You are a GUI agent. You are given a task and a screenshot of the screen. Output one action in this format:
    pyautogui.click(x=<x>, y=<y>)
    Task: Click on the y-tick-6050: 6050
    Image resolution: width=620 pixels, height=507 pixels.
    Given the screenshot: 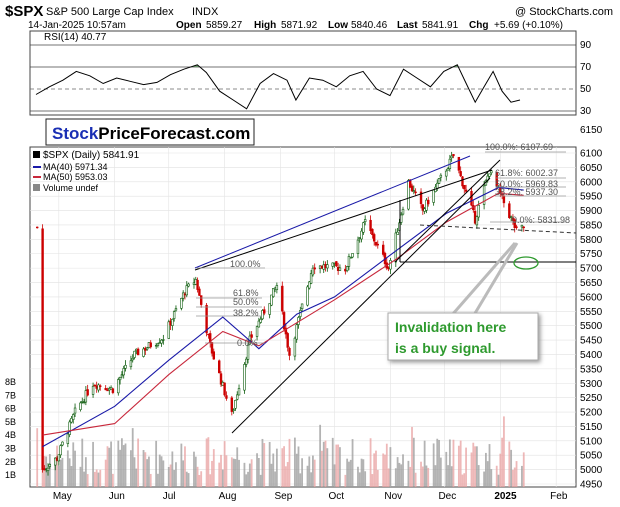 What is the action you would take?
    pyautogui.click(x=591, y=168)
    